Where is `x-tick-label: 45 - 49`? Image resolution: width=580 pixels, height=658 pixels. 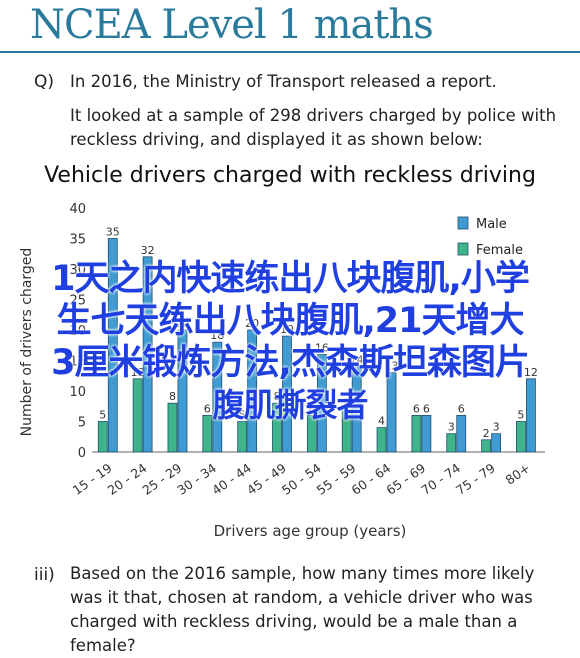 x-tick-label: 45 - 49 is located at coordinates (266, 479).